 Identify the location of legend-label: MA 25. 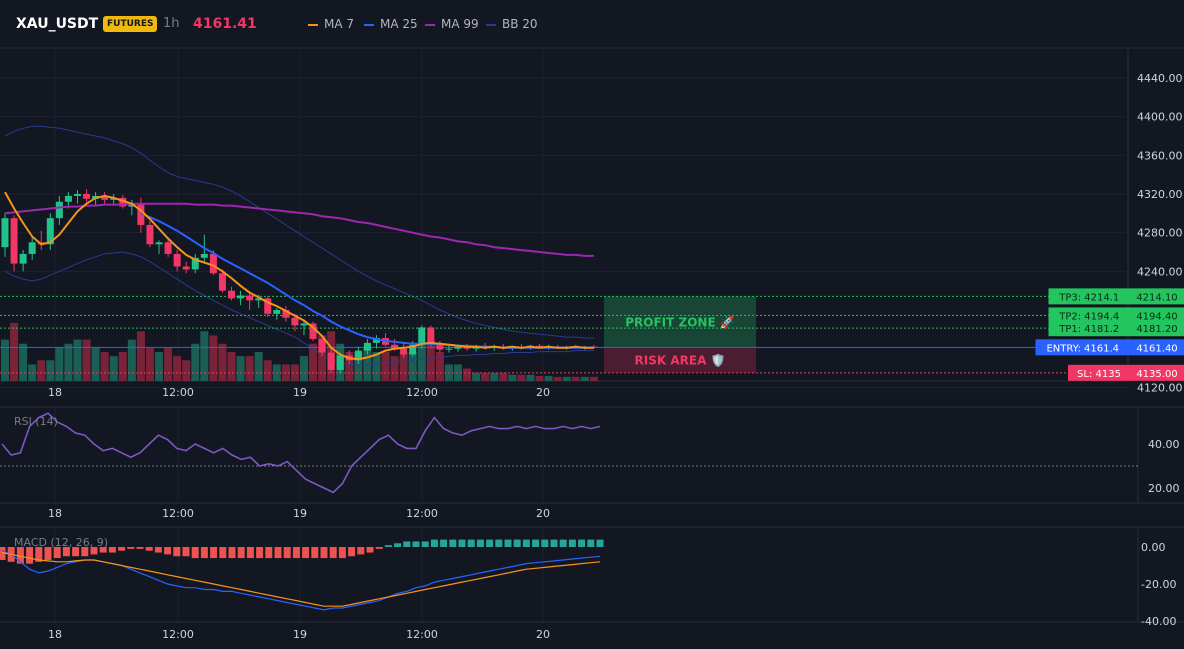
(399, 24).